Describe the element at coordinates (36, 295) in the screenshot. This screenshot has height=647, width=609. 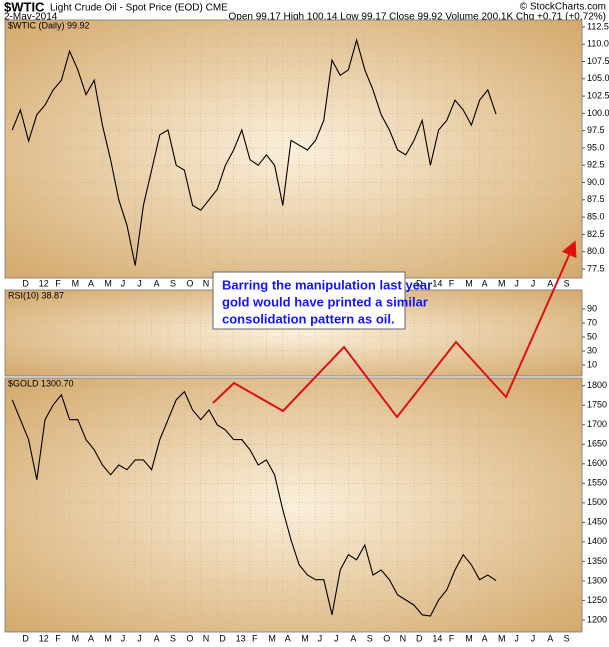
I see `panel-legend: RSI(10) 38.87` at that location.